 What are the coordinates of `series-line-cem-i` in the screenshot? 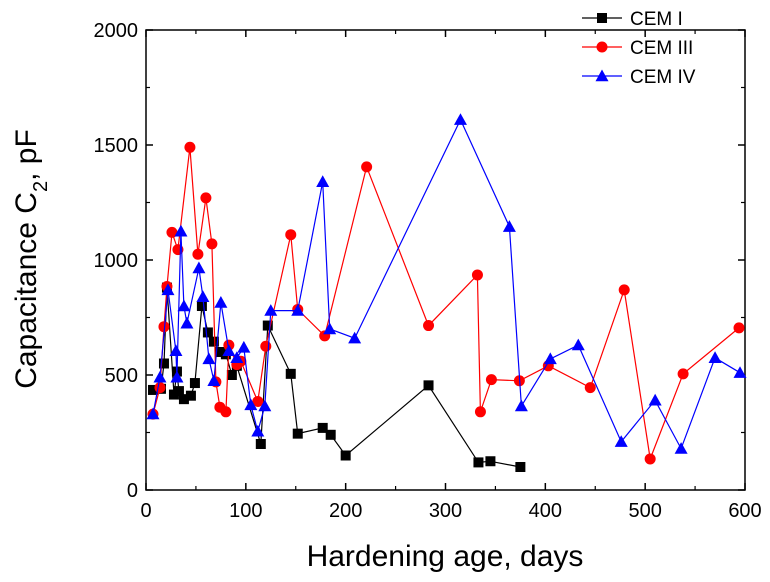 It's located at (336, 377).